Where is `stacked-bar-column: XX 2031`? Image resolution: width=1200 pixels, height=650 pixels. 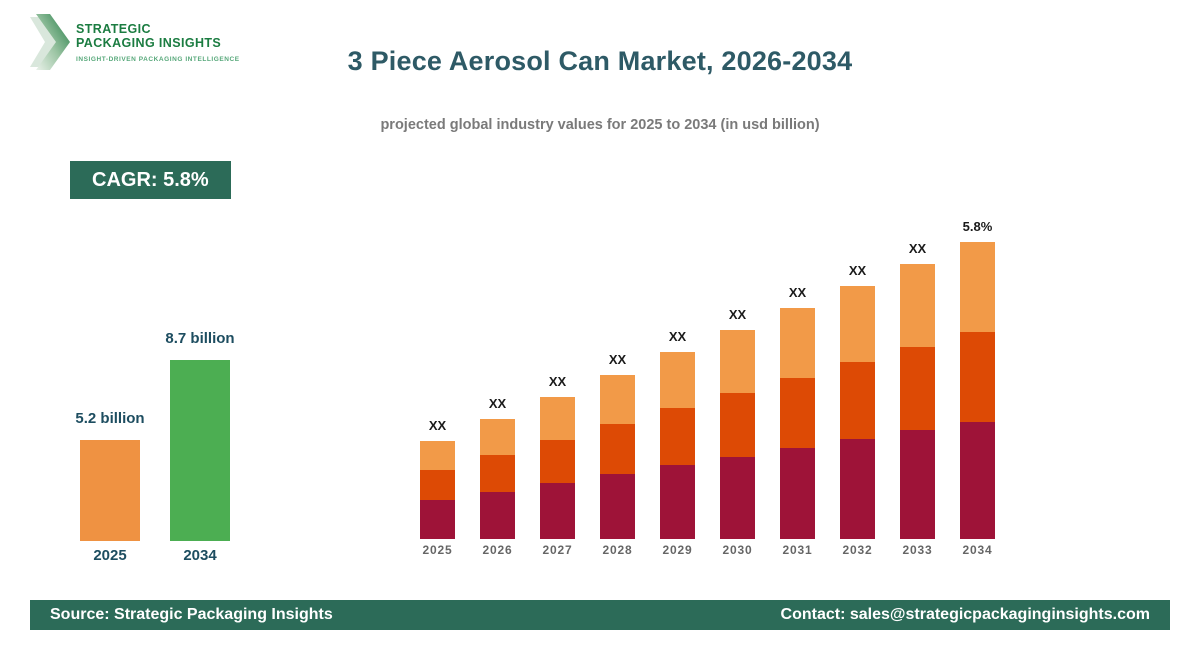
stacked-bar-column: XX 2031 is located at coordinates (797, 421).